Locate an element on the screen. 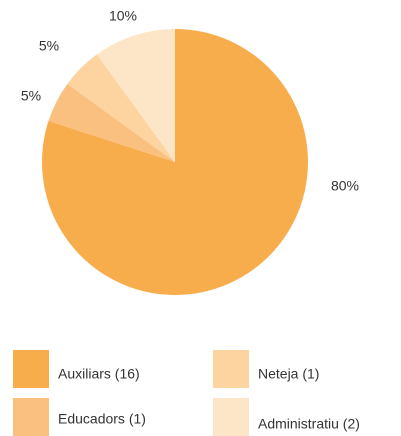  legend-label: Auxiliars (16) is located at coordinates (99, 374).